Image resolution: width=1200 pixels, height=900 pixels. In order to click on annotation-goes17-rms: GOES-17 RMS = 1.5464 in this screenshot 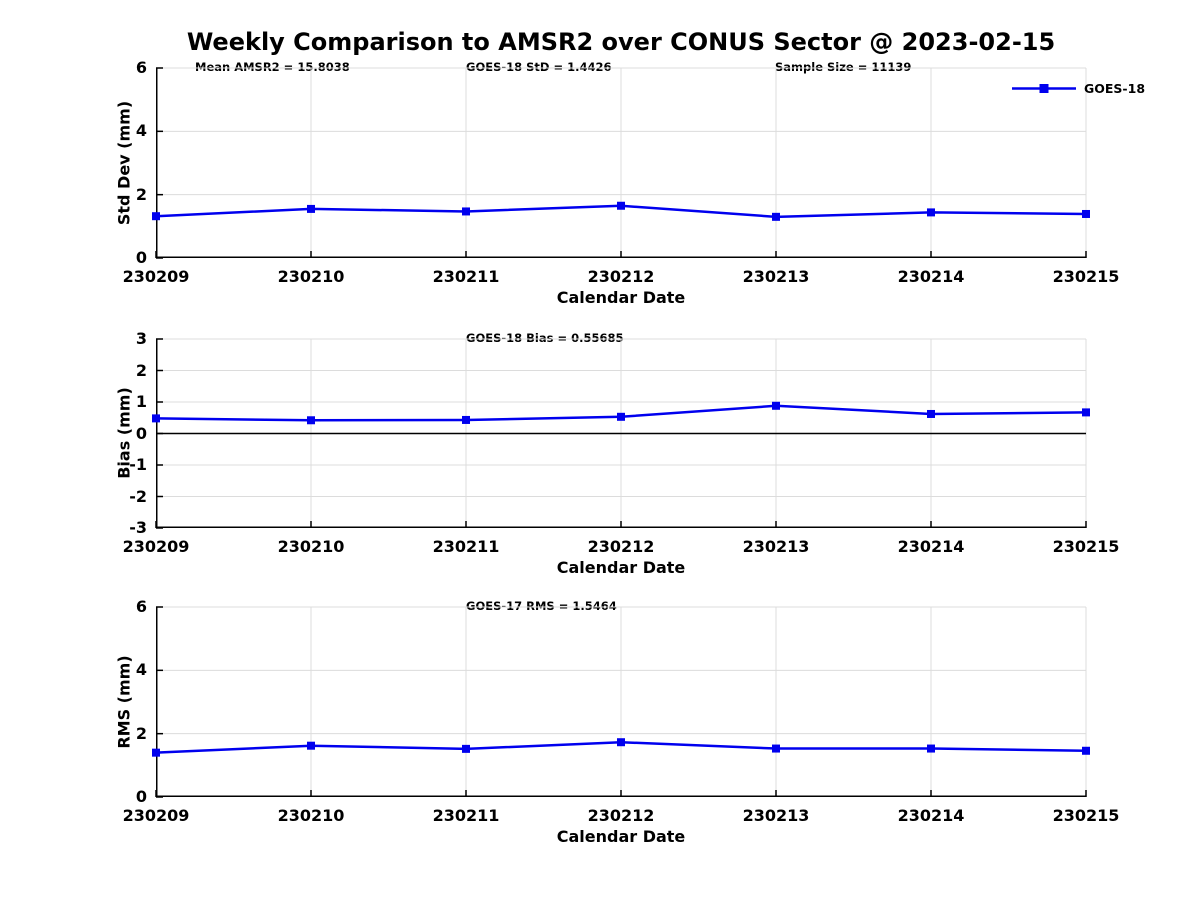, I will do `click(541, 606)`.